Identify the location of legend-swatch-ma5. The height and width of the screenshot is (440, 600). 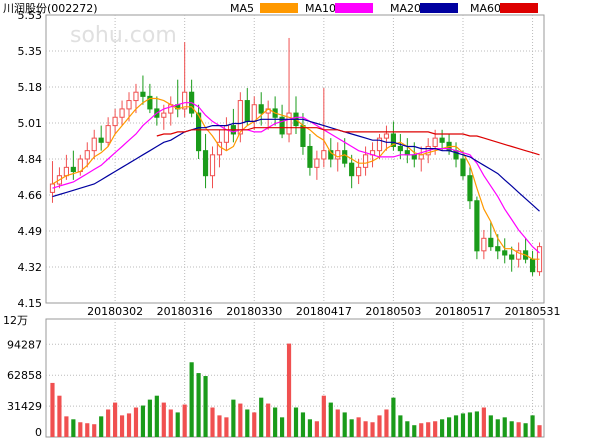
(279, 8).